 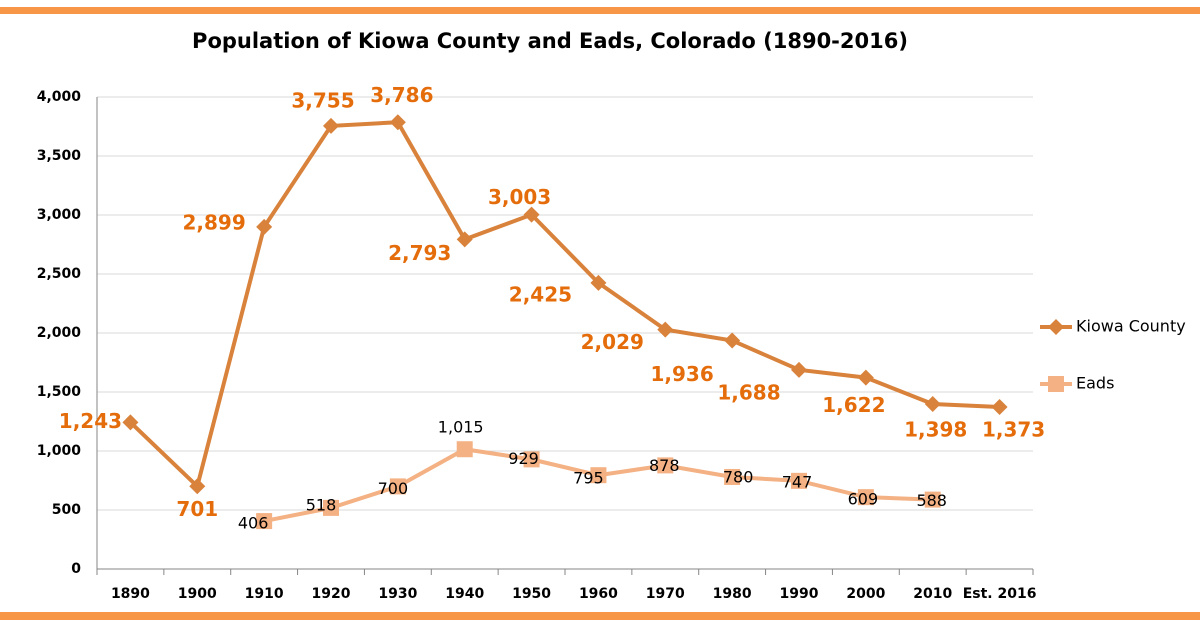 What do you see at coordinates (588, 478) in the screenshot?
I see `data-label: 795` at bounding box center [588, 478].